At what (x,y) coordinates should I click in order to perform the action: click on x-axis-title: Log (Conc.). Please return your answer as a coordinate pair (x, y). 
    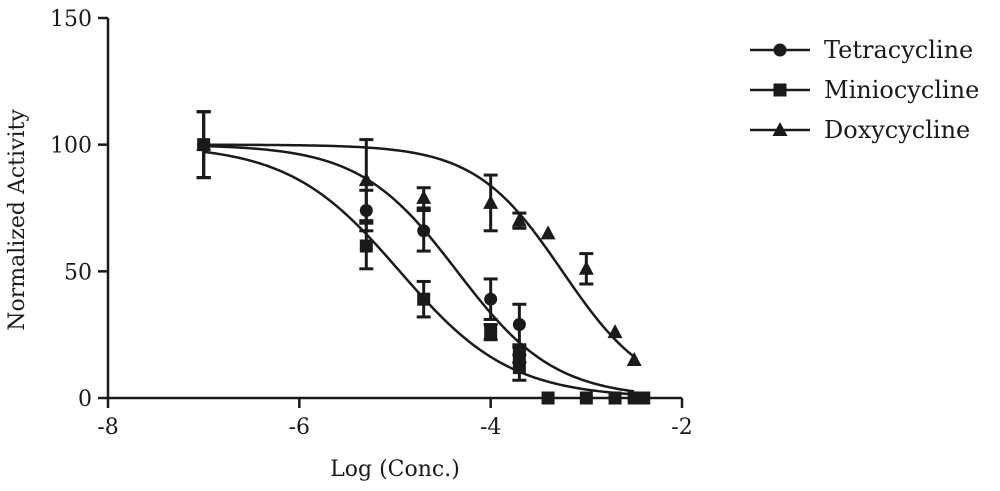
    Looking at the image, I should click on (395, 469).